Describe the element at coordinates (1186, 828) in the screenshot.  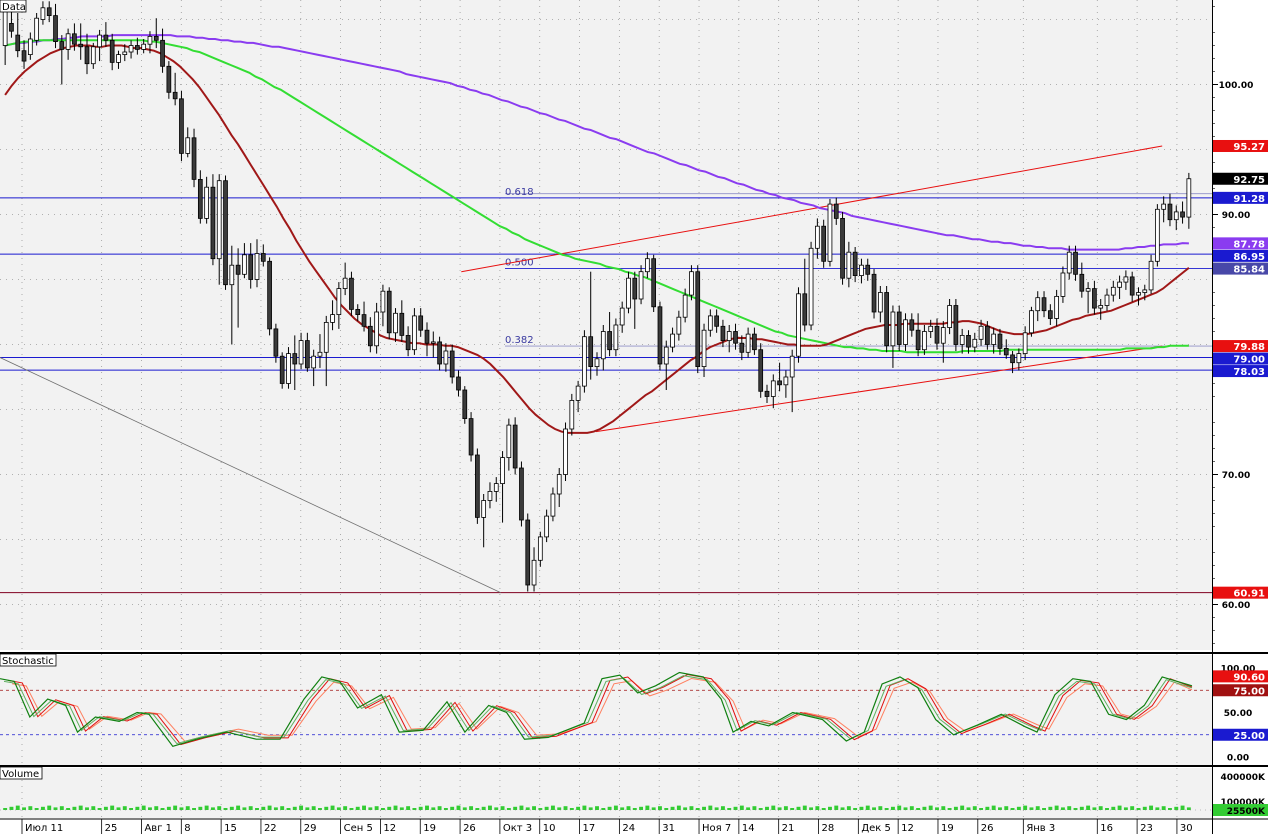
I see `time-axis-label: 30` at that location.